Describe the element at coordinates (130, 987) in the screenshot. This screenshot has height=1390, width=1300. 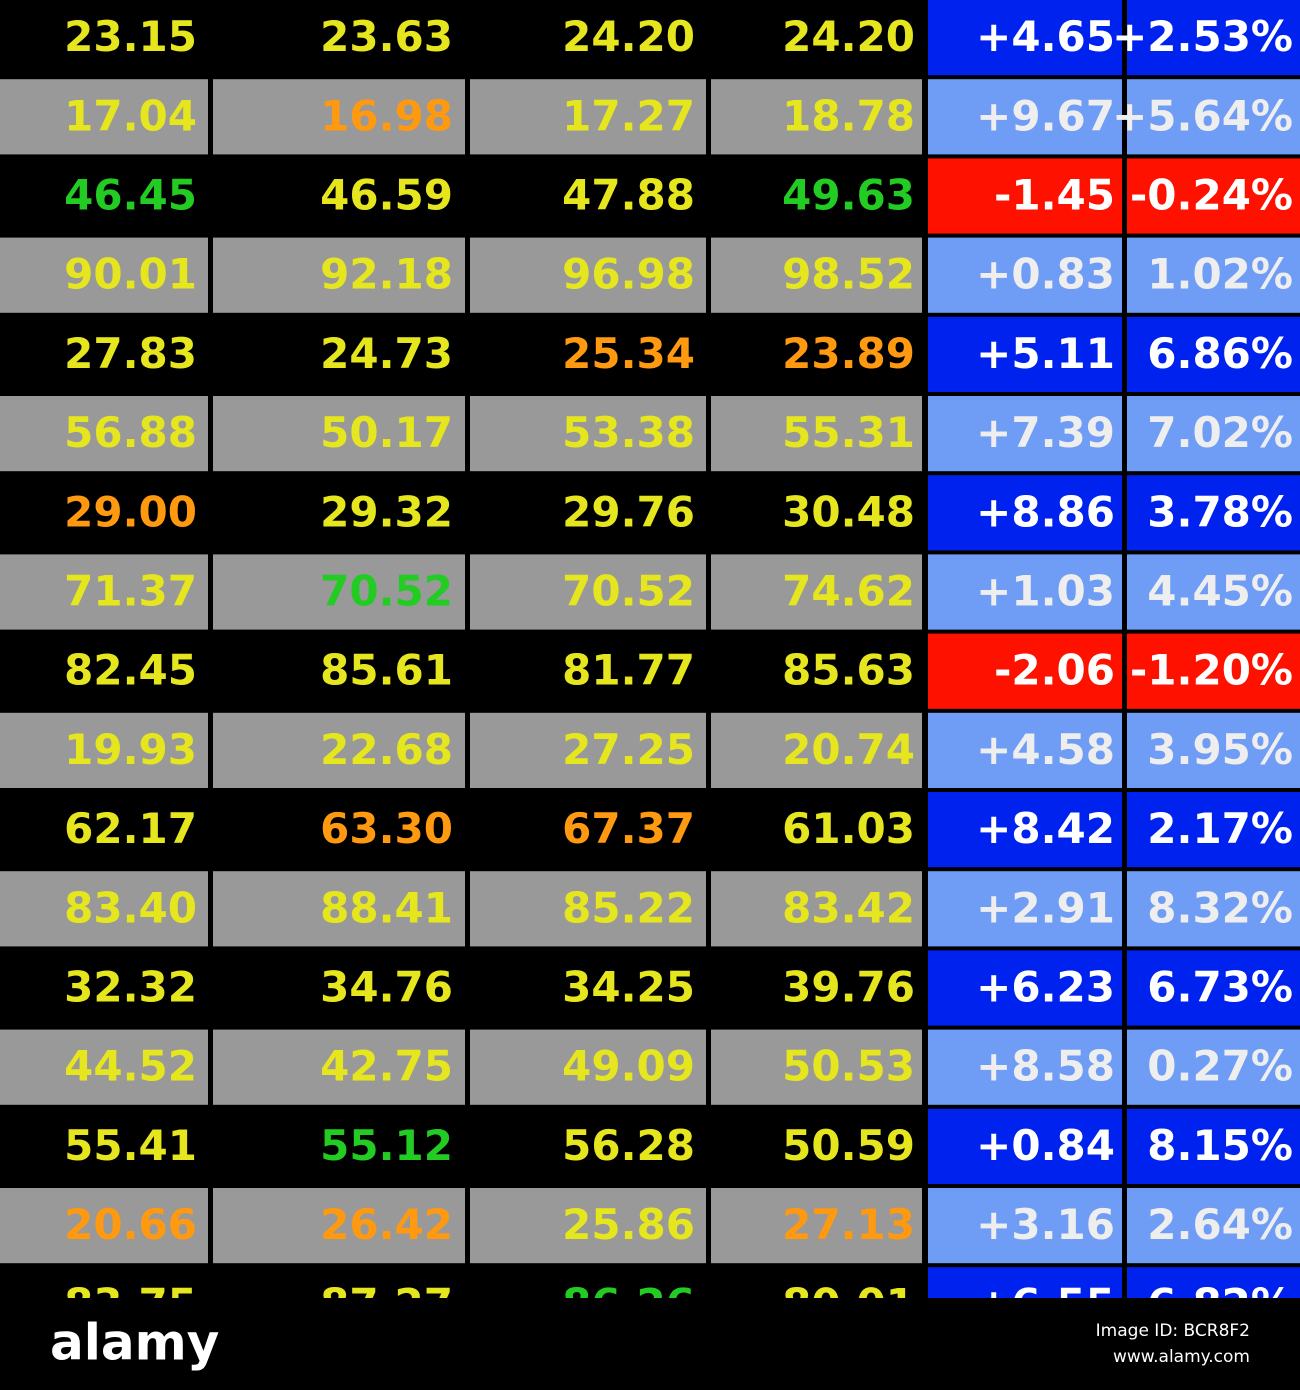
I see `price-value: 32.32` at that location.